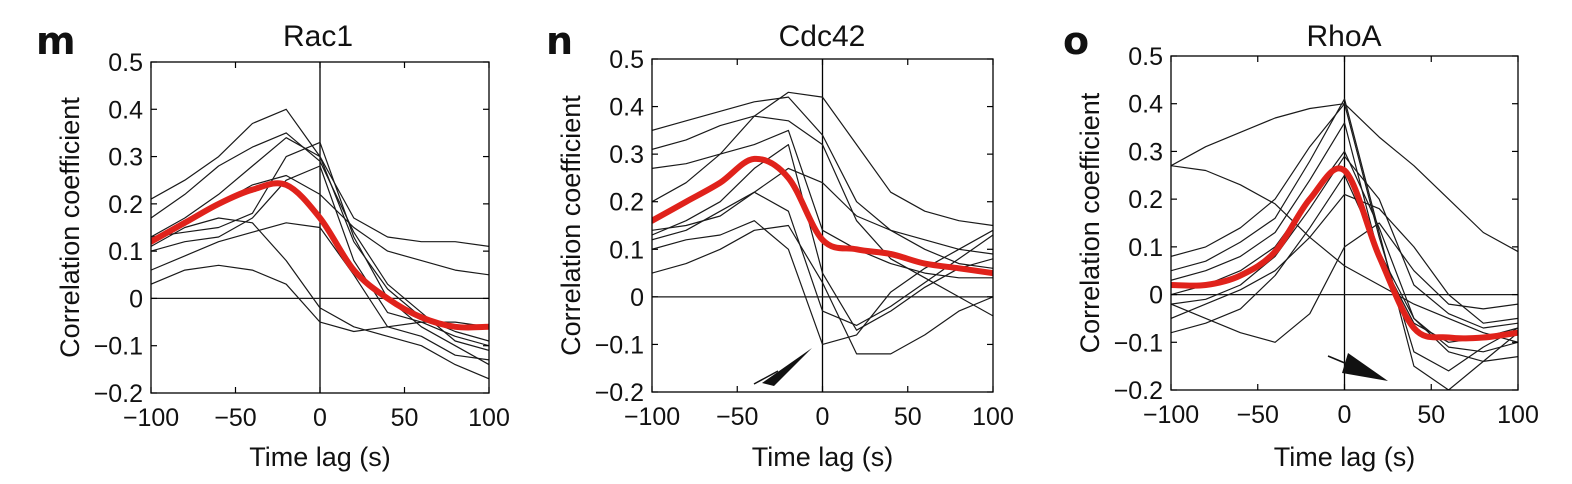 This screenshot has width=1572, height=484. Describe the element at coordinates (822, 36) in the screenshot. I see `panel-title: Cdc42` at that location.